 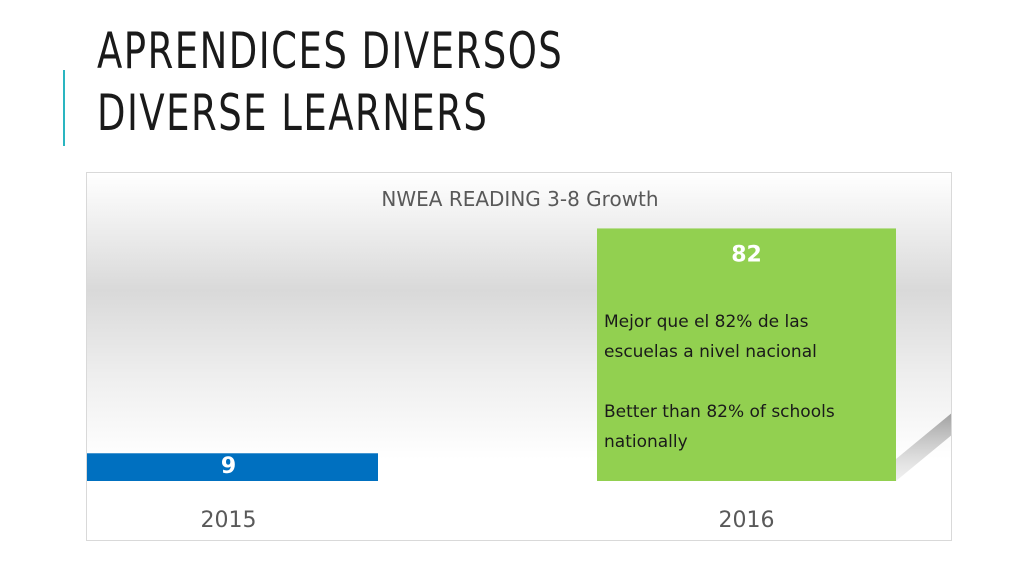 I want to click on data-label-2015: 9, so click(x=228, y=466).